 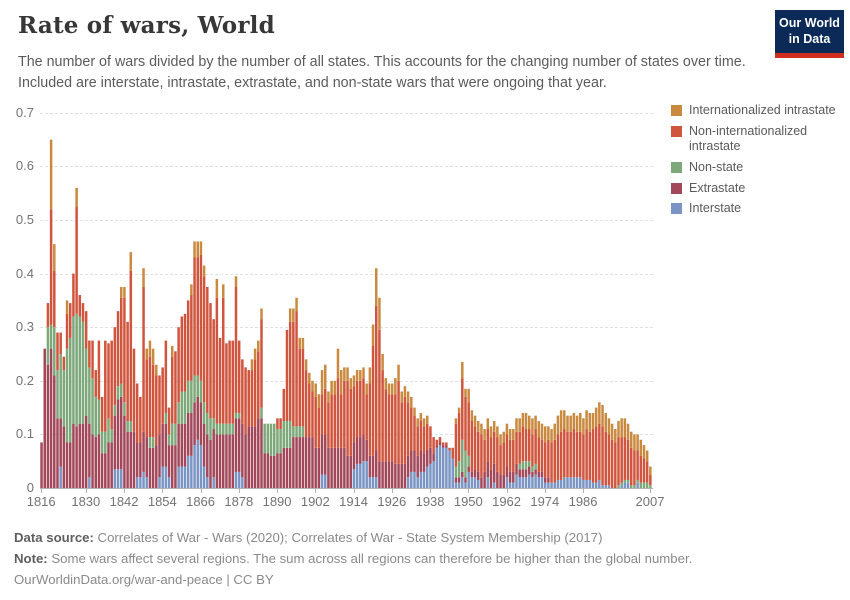 I want to click on bar-1925, so click(x=389, y=435).